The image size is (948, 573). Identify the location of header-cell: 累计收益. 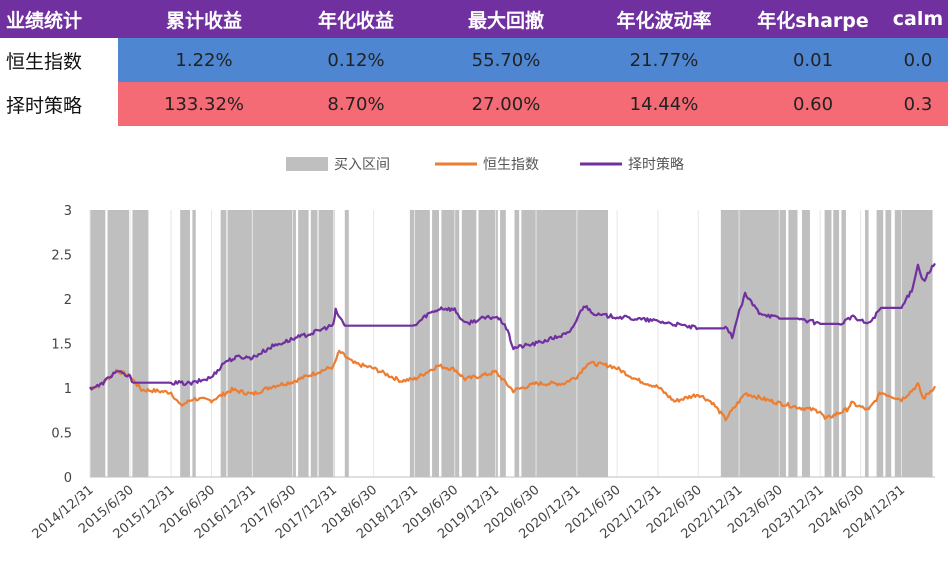
(204, 19).